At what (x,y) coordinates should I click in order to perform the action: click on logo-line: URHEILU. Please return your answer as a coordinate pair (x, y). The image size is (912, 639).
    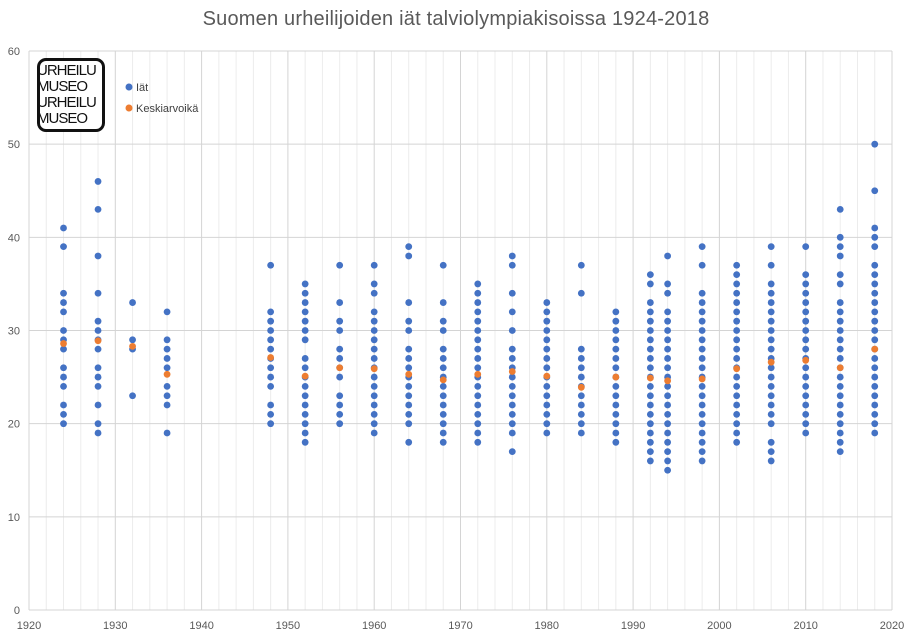
    Looking at the image, I should click on (67, 70).